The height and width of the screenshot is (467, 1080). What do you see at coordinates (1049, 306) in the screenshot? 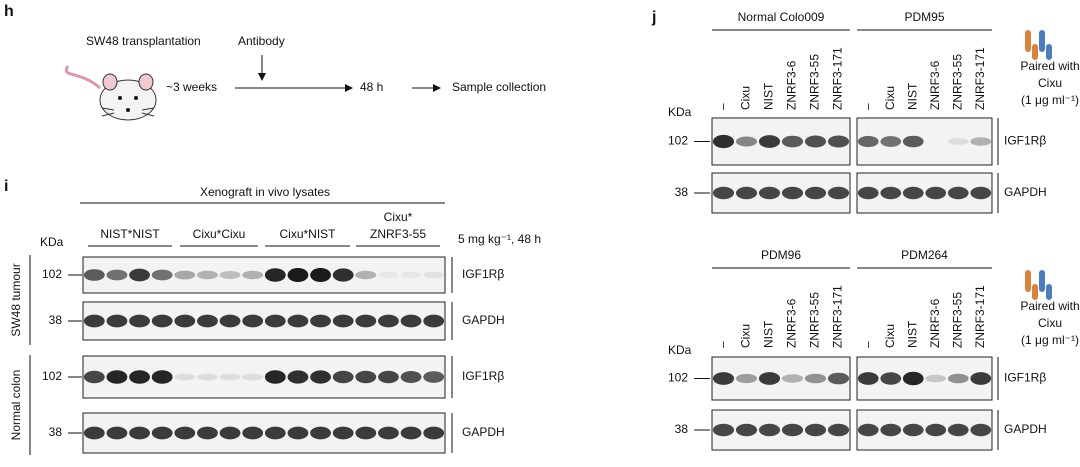
I see `legend-text: Paired with` at bounding box center [1049, 306].